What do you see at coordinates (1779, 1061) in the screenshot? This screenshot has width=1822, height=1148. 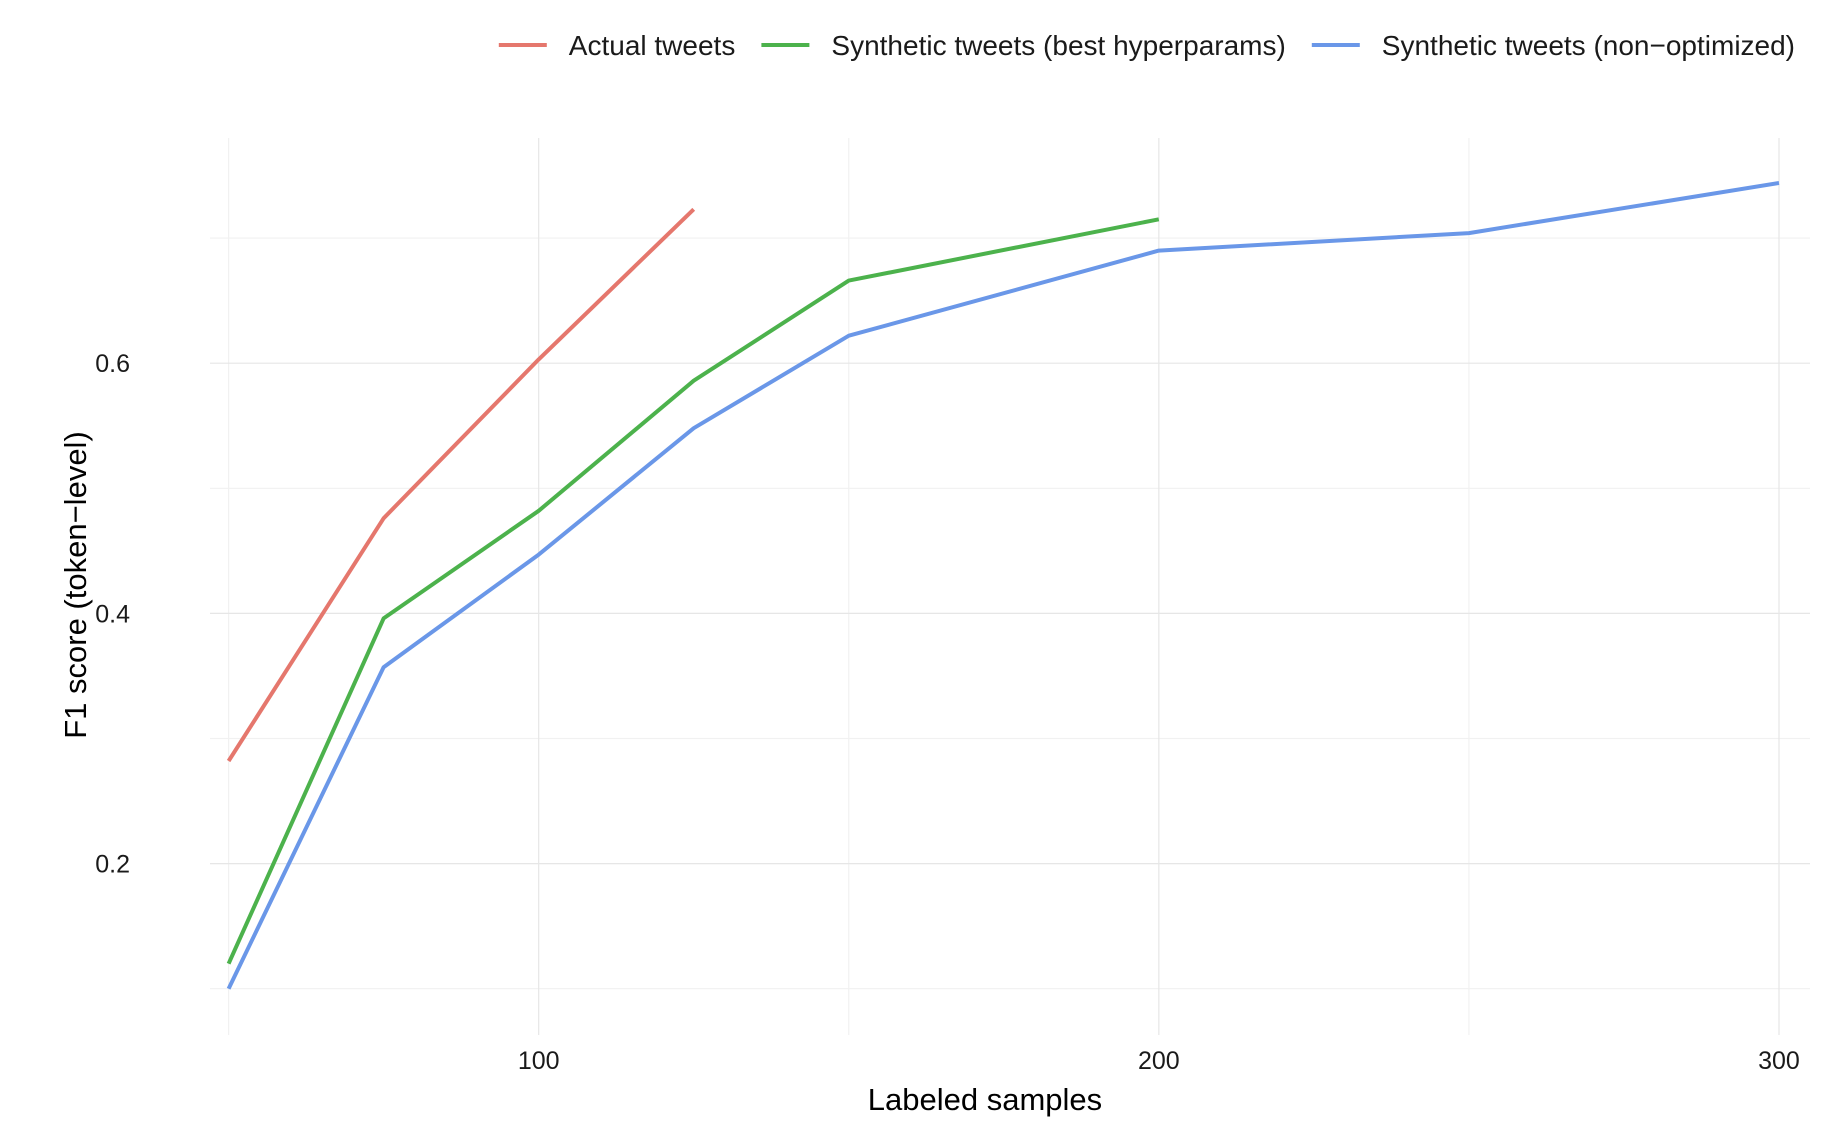 I see `x-tick-label: 300` at bounding box center [1779, 1061].